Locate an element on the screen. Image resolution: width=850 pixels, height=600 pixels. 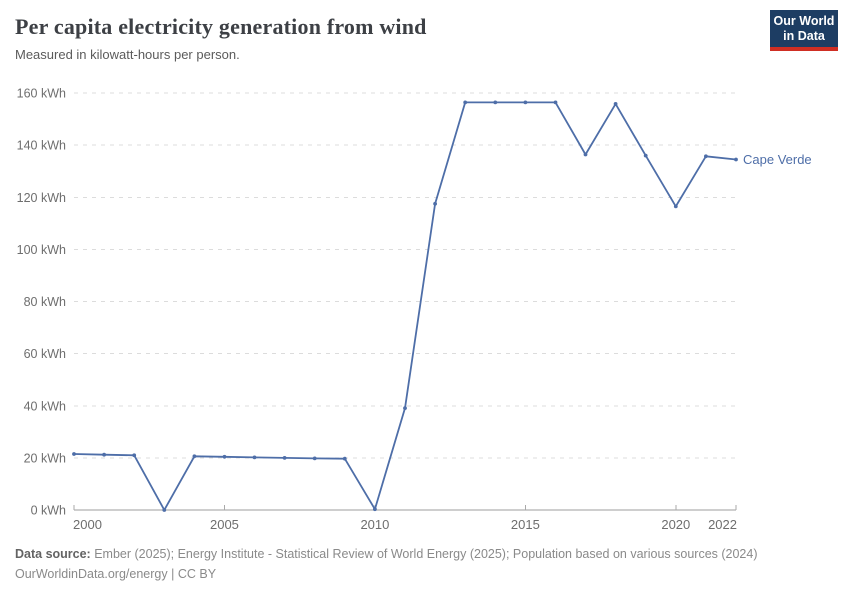
chart-subtitle: Measured in kilowatt-hours per person. is located at coordinates (127, 54).